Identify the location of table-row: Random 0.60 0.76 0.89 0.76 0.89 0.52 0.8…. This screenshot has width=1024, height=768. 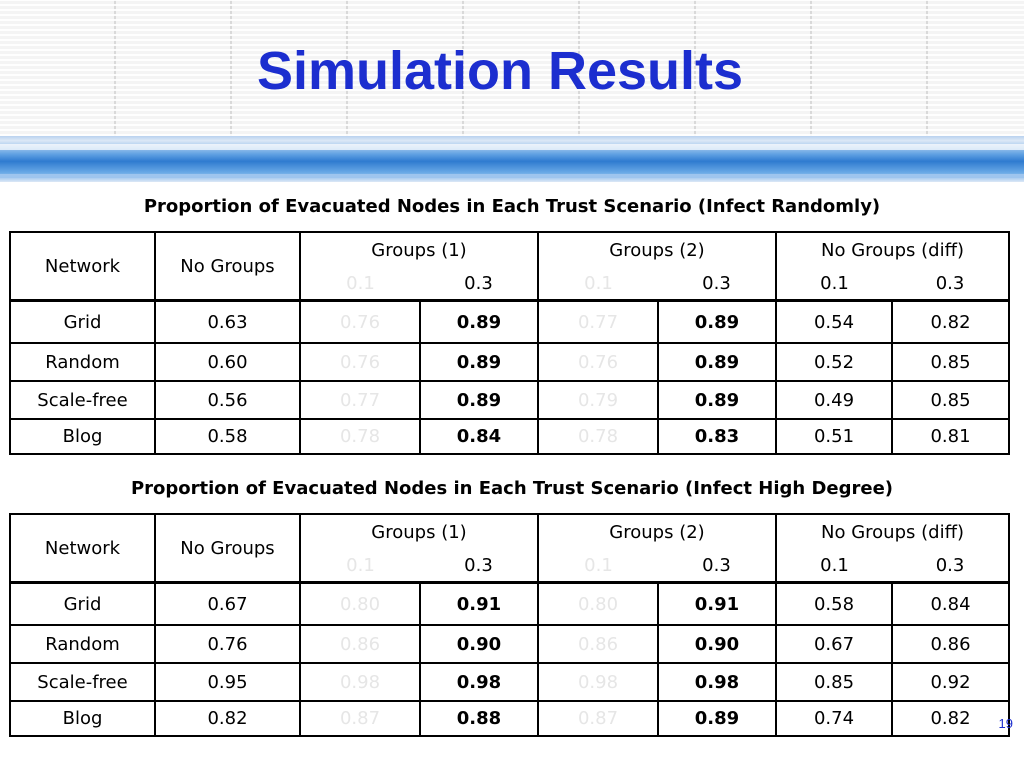
(510, 362).